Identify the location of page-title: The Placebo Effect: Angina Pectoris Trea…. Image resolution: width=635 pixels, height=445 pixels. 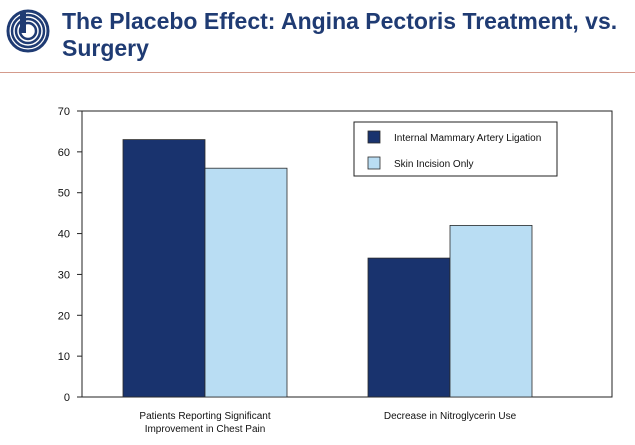
(340, 34).